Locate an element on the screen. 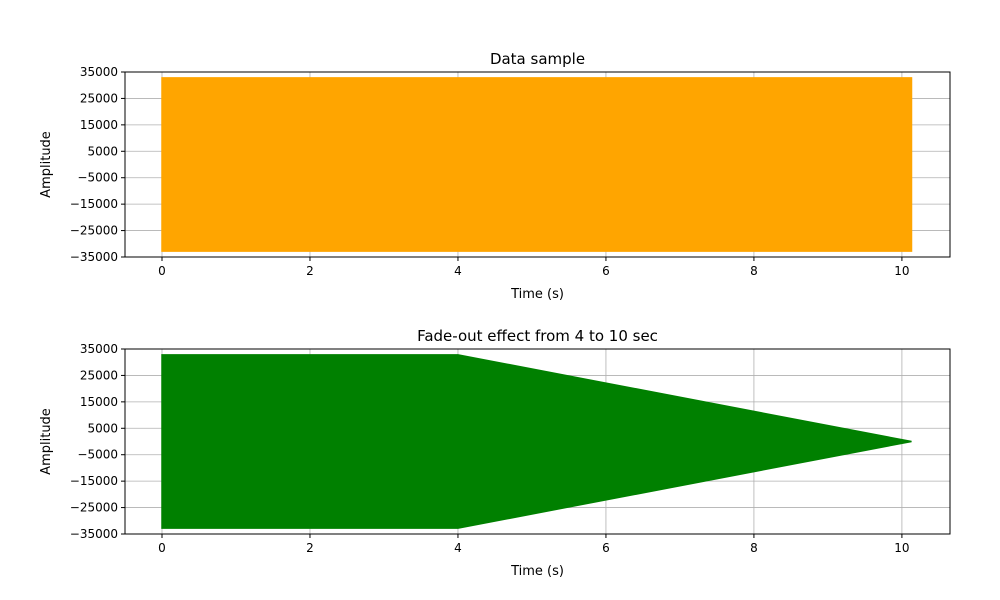  chart-title: Data sample is located at coordinates (537, 59).